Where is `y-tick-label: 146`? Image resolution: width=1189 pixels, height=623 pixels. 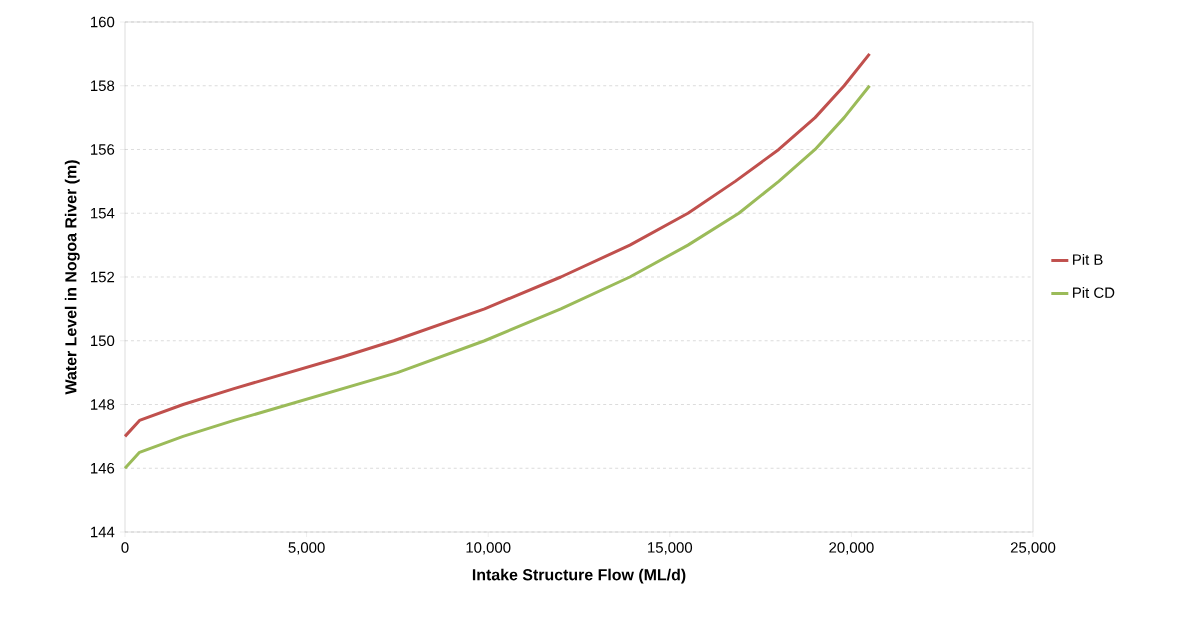 y-tick-label: 146 is located at coordinates (103, 468).